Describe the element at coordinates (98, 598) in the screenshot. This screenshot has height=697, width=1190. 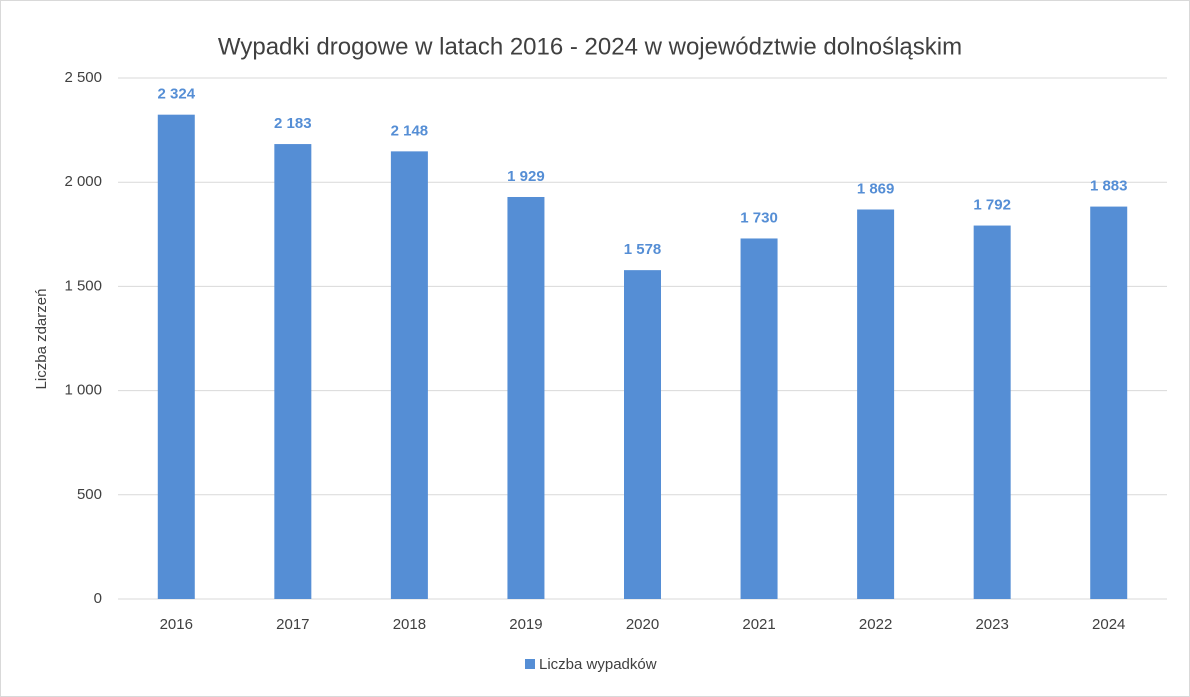
I see `y-tick-label: 0` at that location.